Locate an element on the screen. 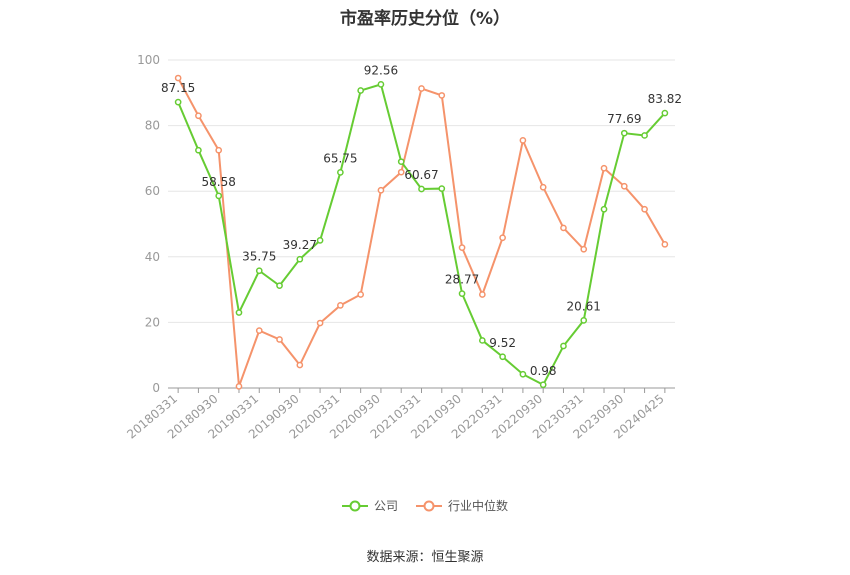 Image resolution: width=850 pixels, height=575 pixels. y-tick-label: 20 is located at coordinates (152, 322).